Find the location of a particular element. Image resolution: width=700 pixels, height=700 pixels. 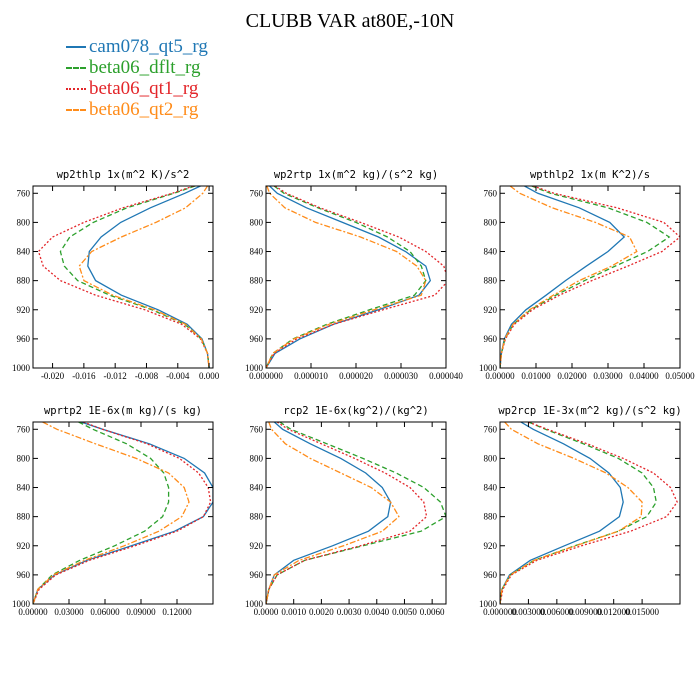

x-tick-label: 0.000000 is located at coordinates (266, 376).